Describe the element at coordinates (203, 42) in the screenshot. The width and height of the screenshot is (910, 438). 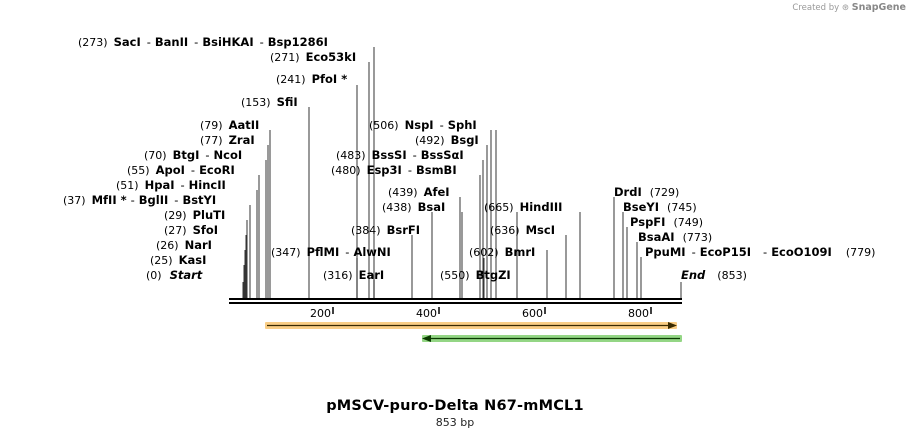
I see `enzyme-label-saci: (273) SacI - BanII - BsiHKAI - Bsp1286I` at that location.